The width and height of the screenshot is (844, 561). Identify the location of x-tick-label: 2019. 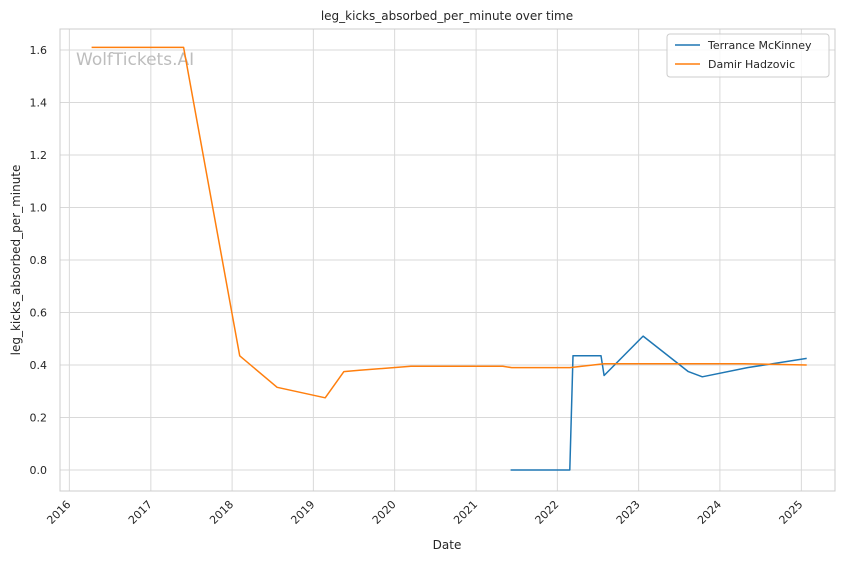
(302, 512).